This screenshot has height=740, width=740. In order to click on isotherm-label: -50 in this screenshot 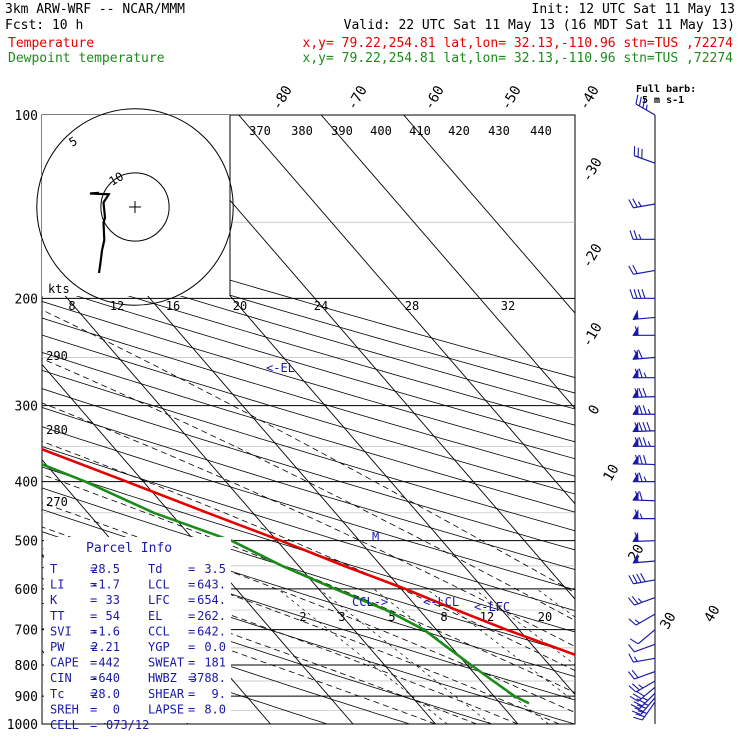, I will do `click(511, 98)`.